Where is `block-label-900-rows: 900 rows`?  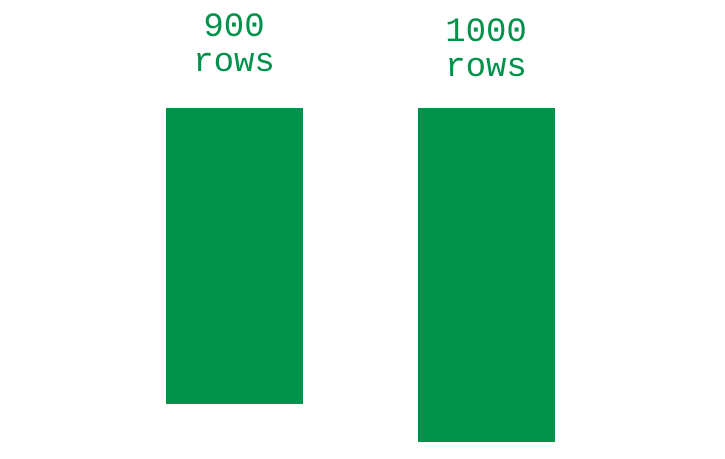
block-label-900-rows: 900 rows is located at coordinates (234, 46).